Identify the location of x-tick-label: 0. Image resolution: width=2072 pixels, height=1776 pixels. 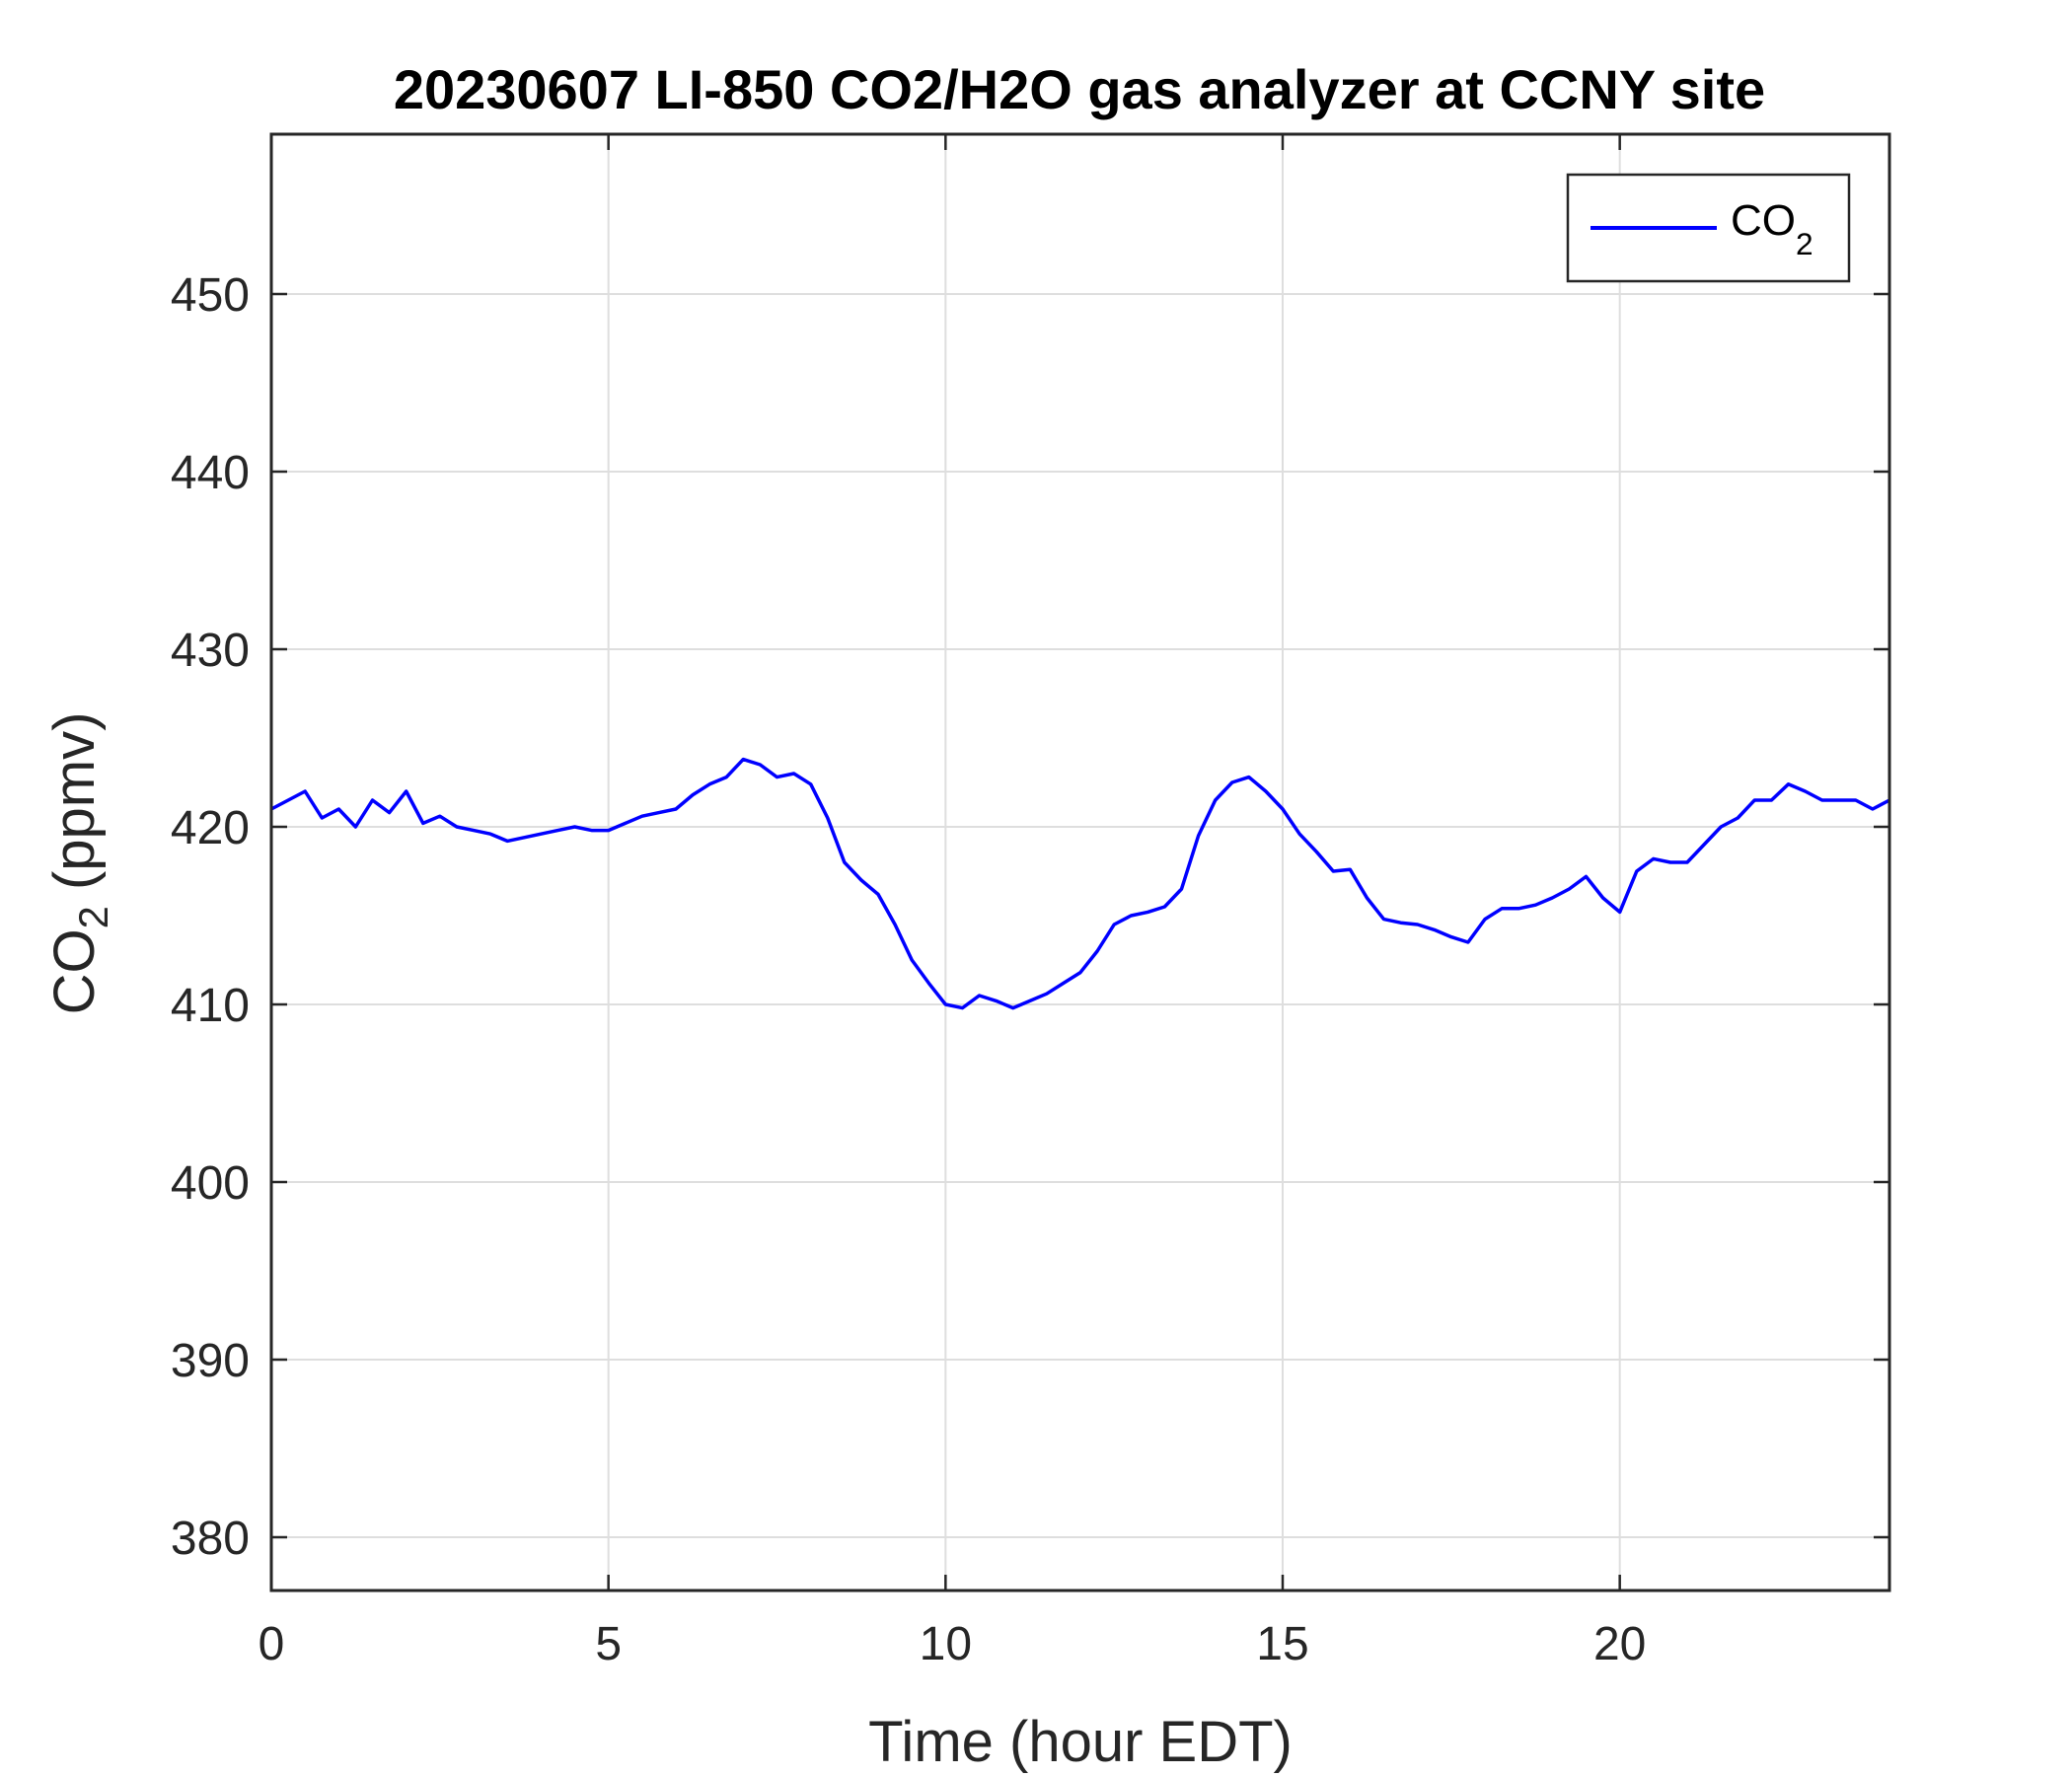
(272, 1644).